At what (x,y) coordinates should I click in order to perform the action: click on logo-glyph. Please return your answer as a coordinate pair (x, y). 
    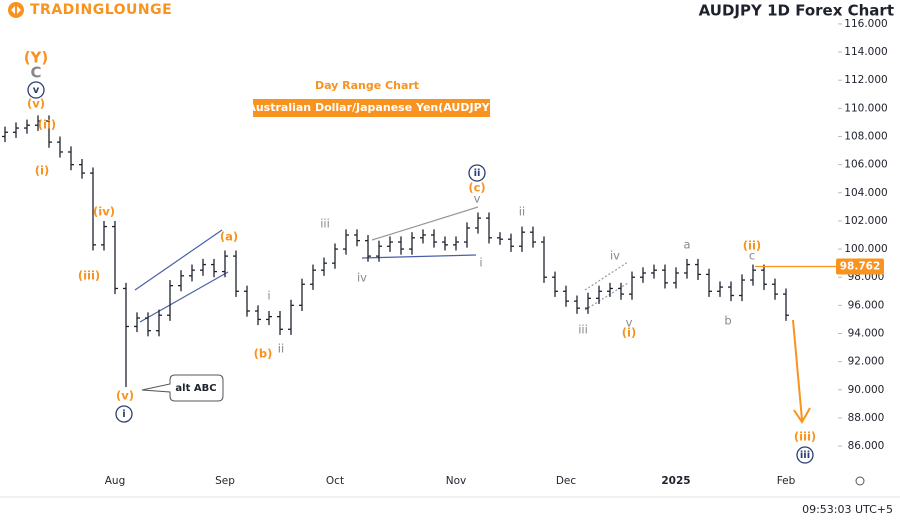
    Looking at the image, I should click on (16, 10).